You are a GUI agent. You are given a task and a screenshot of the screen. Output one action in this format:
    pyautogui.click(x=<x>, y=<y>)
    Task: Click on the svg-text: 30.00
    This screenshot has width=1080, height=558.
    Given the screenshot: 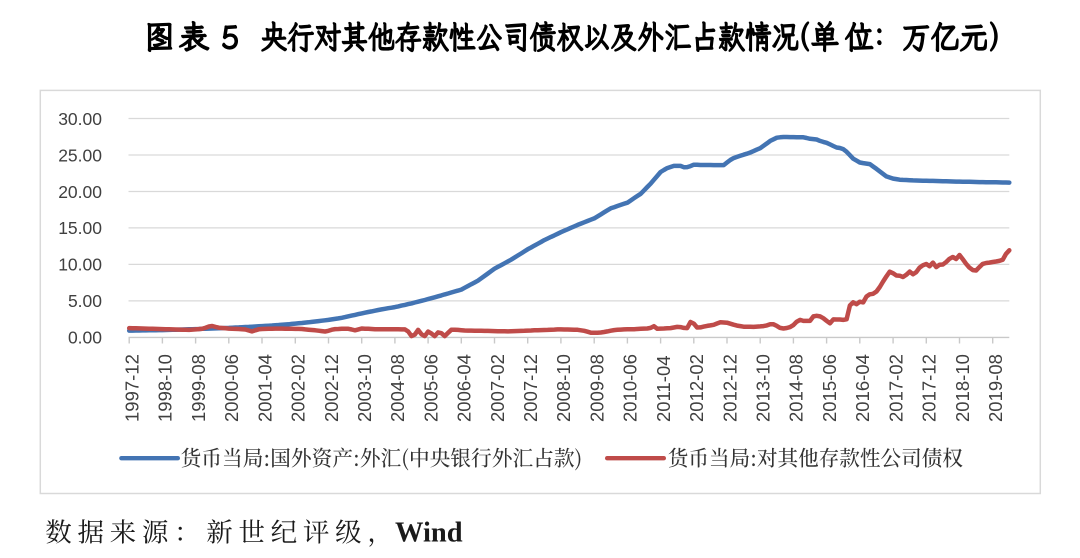 What is the action you would take?
    pyautogui.click(x=80, y=119)
    